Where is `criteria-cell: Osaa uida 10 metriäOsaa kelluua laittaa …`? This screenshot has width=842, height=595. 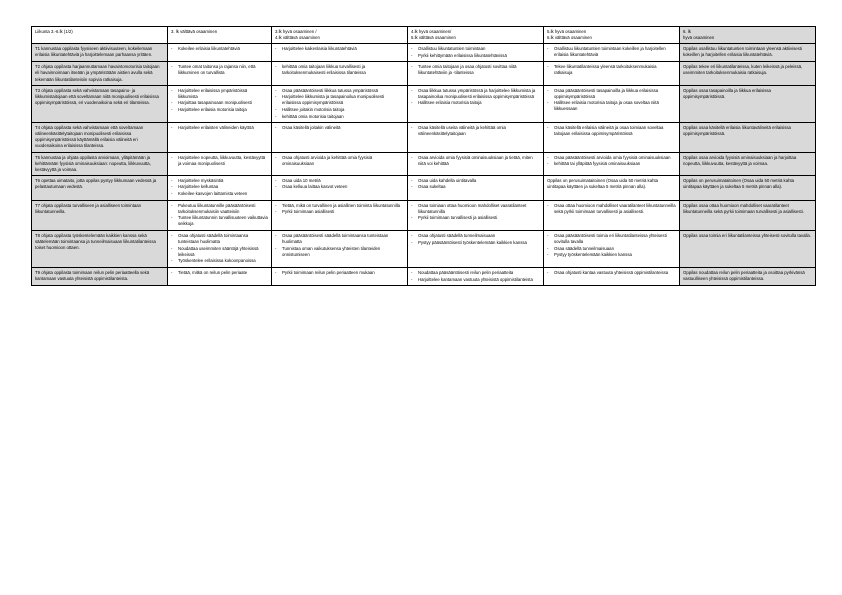 criteria-cell: Osaa uida 10 metriäOsaa kelluua laittaa … is located at coordinates (339, 187).